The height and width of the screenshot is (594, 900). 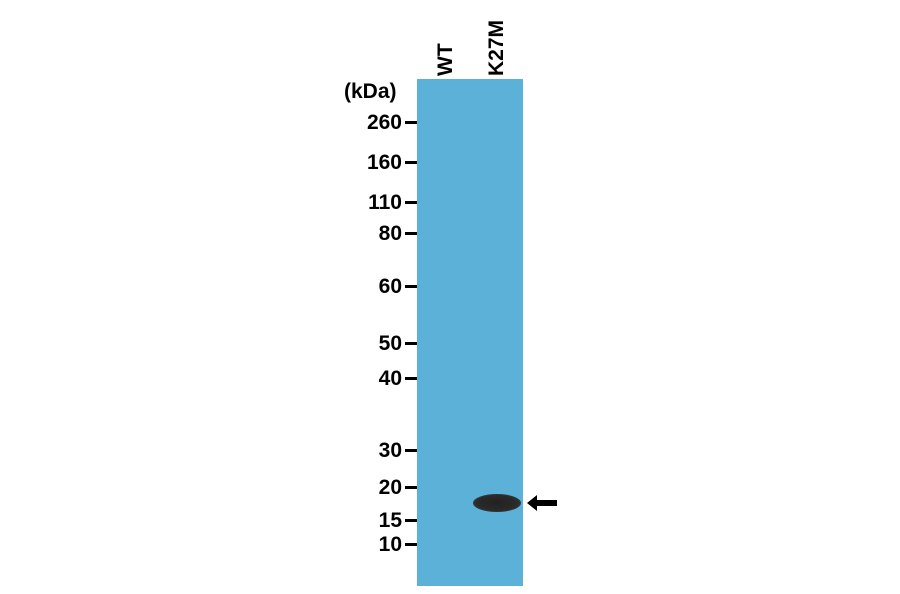 I want to click on marker-80: 80, so click(x=398, y=233).